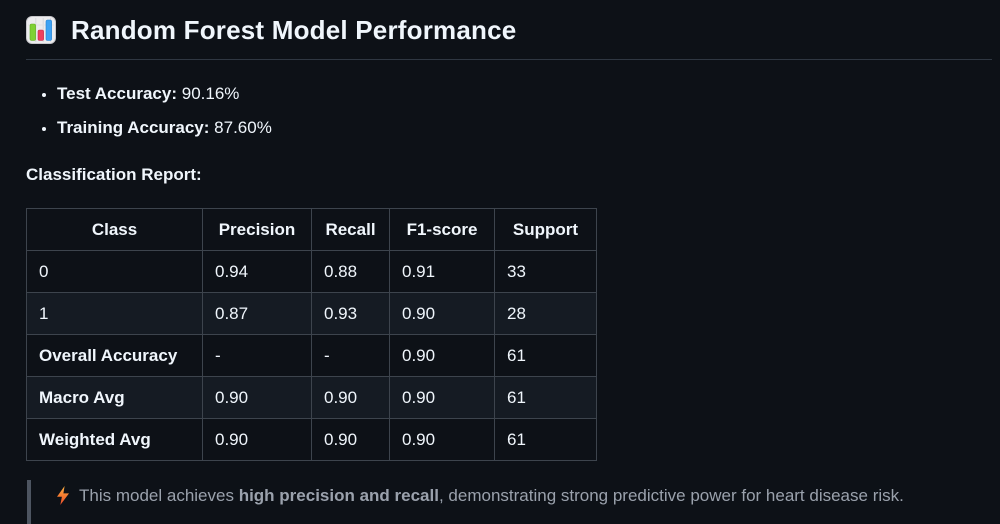 This screenshot has height=524, width=1000. Describe the element at coordinates (257, 271) in the screenshot. I see `cell-precision: 0.94` at that location.